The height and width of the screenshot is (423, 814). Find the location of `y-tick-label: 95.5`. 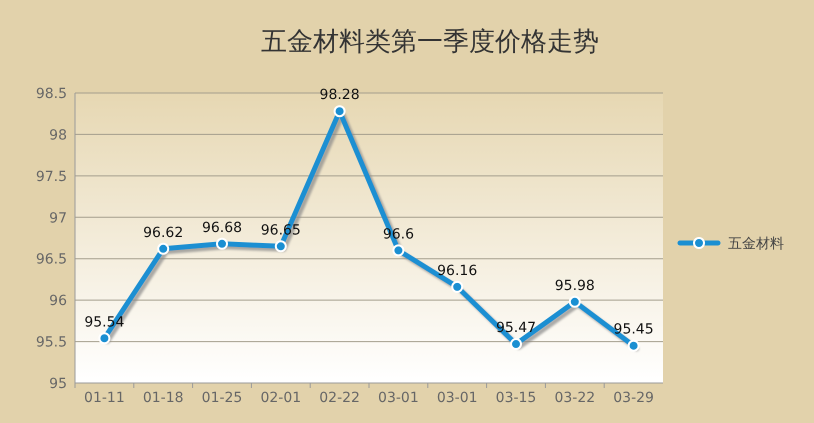

y-tick-label: 95.5 is located at coordinates (51, 342).